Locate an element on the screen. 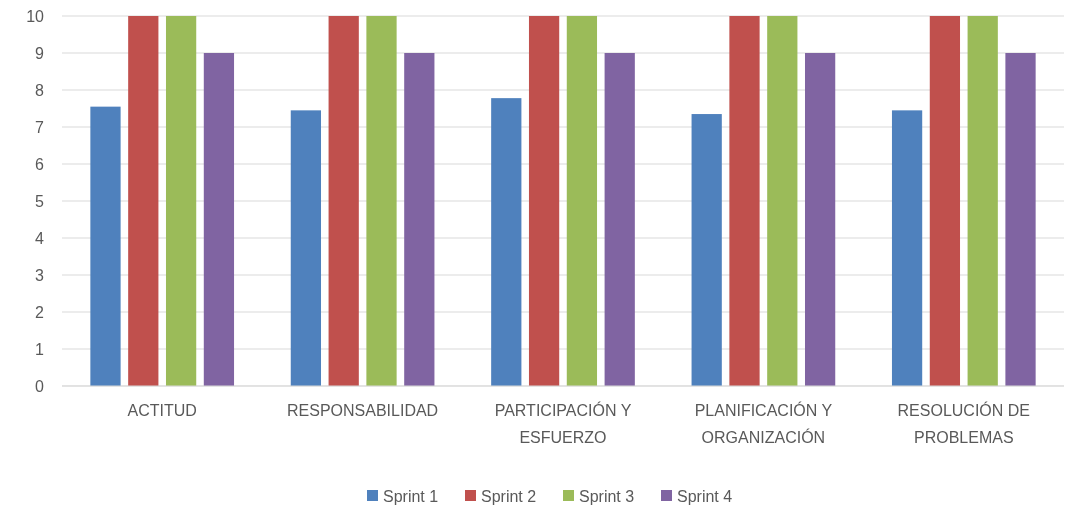 The width and height of the screenshot is (1076, 520). x-tick-label: PARTICIPACIÓN Y ESFUERZO is located at coordinates (563, 423).